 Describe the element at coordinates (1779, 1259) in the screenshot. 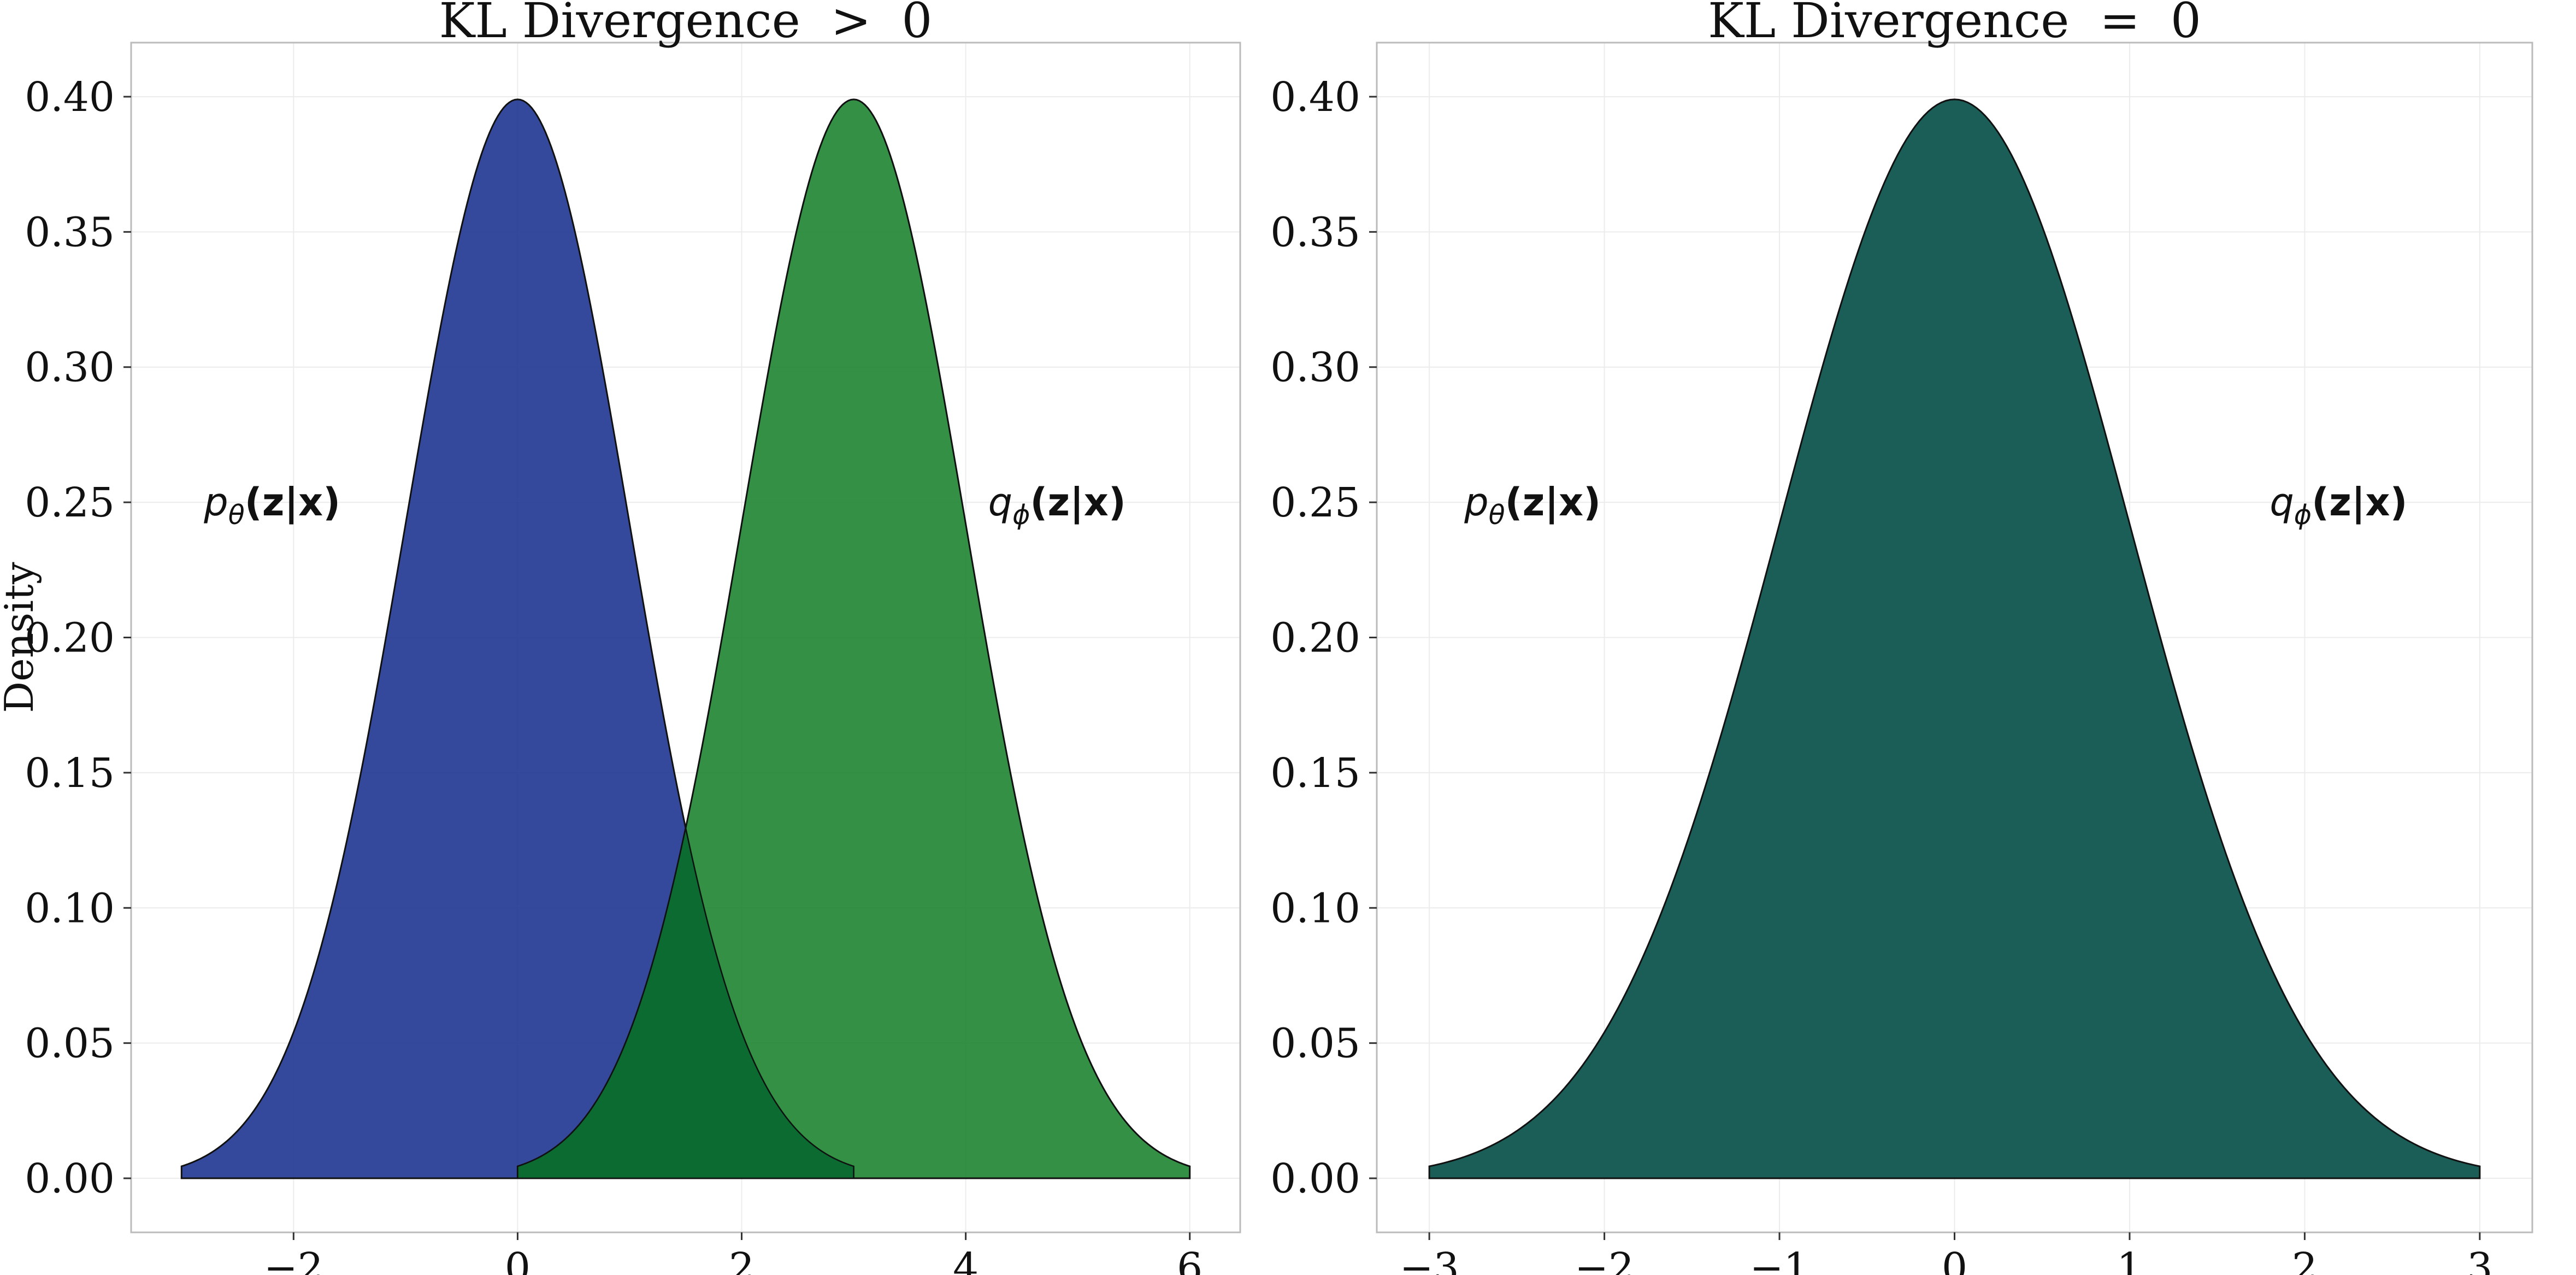

I see `x-tick-label: −1` at that location.